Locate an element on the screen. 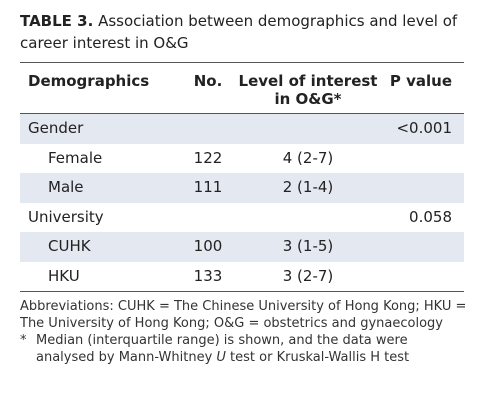 This screenshot has width=479, height=416. item-level: 3 (2-7) is located at coordinates (308, 275).